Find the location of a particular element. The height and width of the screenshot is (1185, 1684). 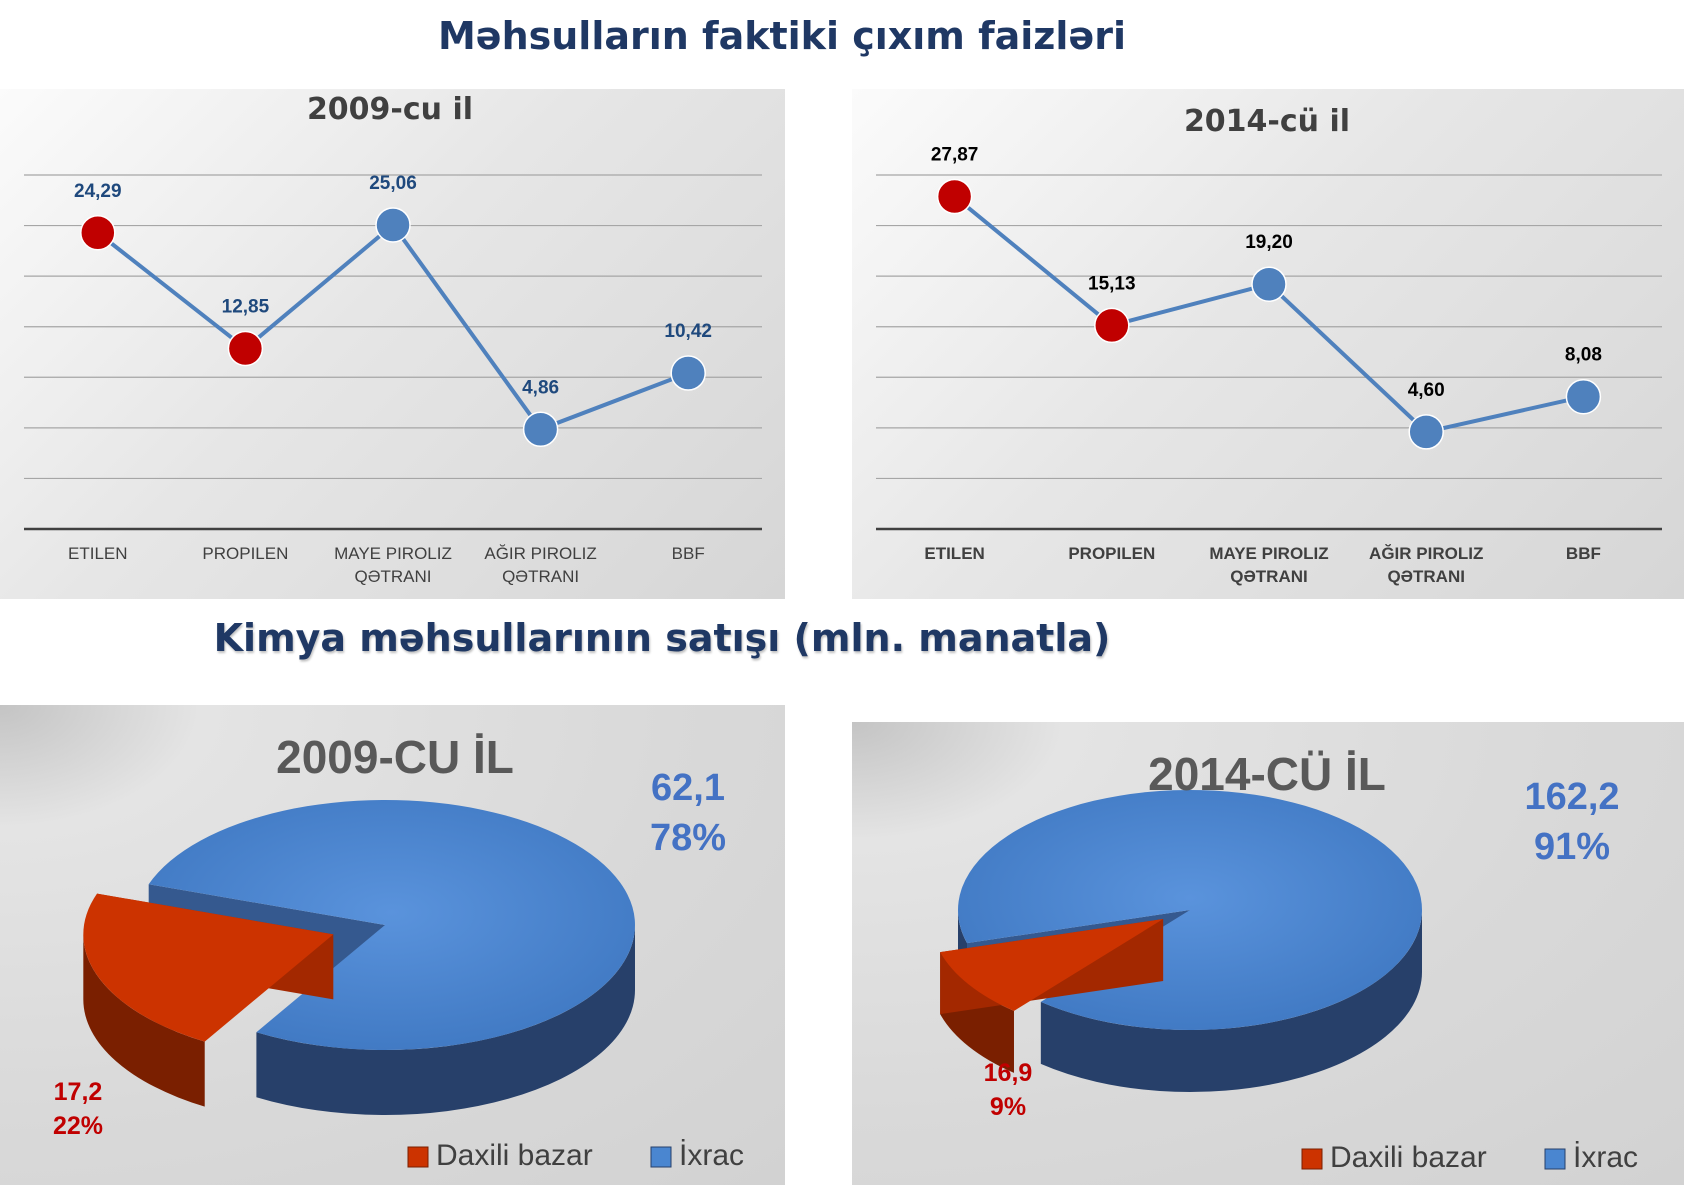

pie-title: 2014-CÜ İL is located at coordinates (1267, 774).